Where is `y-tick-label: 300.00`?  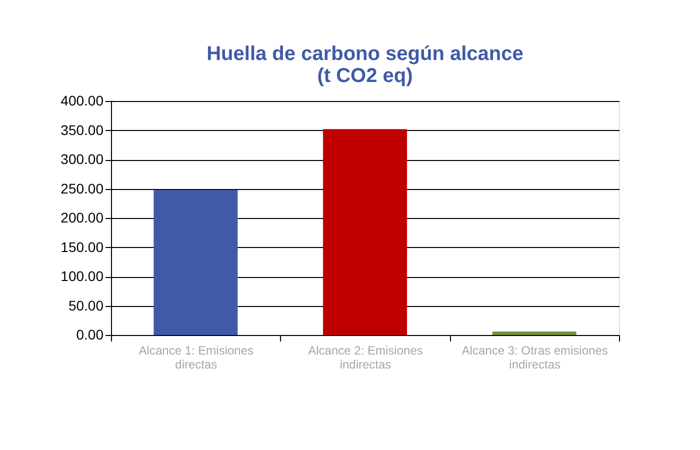
y-tick-label: 300.00 is located at coordinates (82, 159).